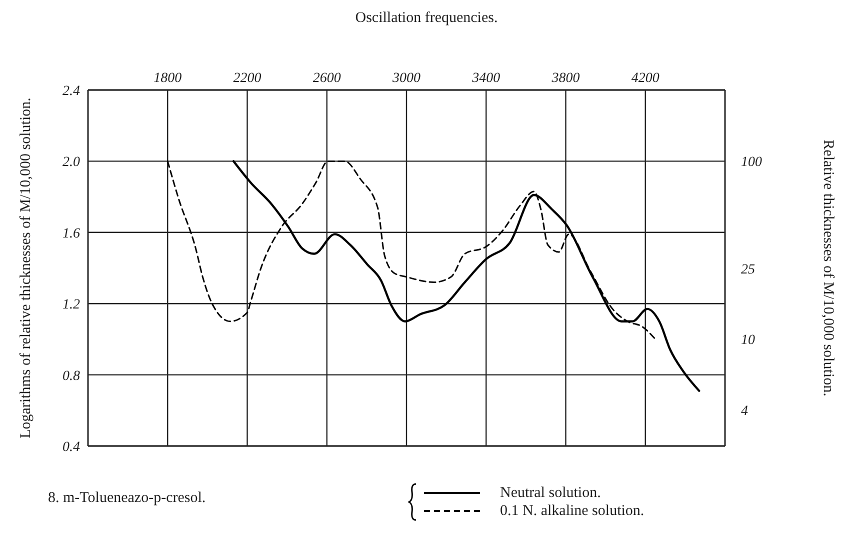  I want to click on x-tick-label: 3800, so click(565, 78).